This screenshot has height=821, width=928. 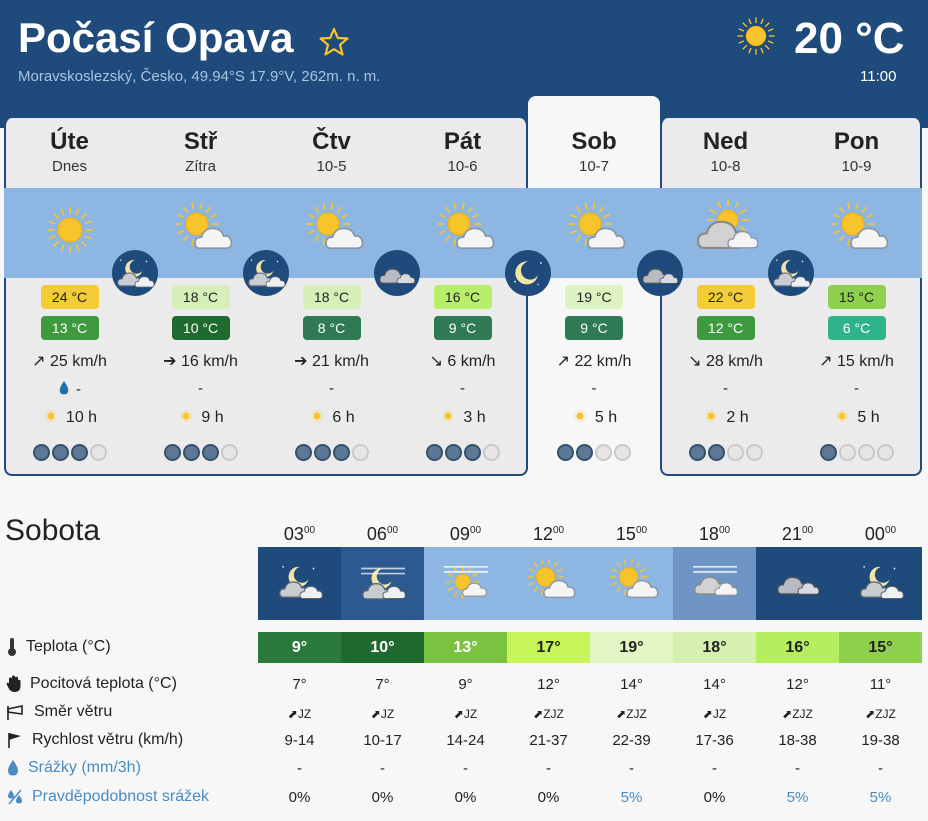 I want to click on wind-info: ➔ 16 km/h, so click(x=200, y=361).